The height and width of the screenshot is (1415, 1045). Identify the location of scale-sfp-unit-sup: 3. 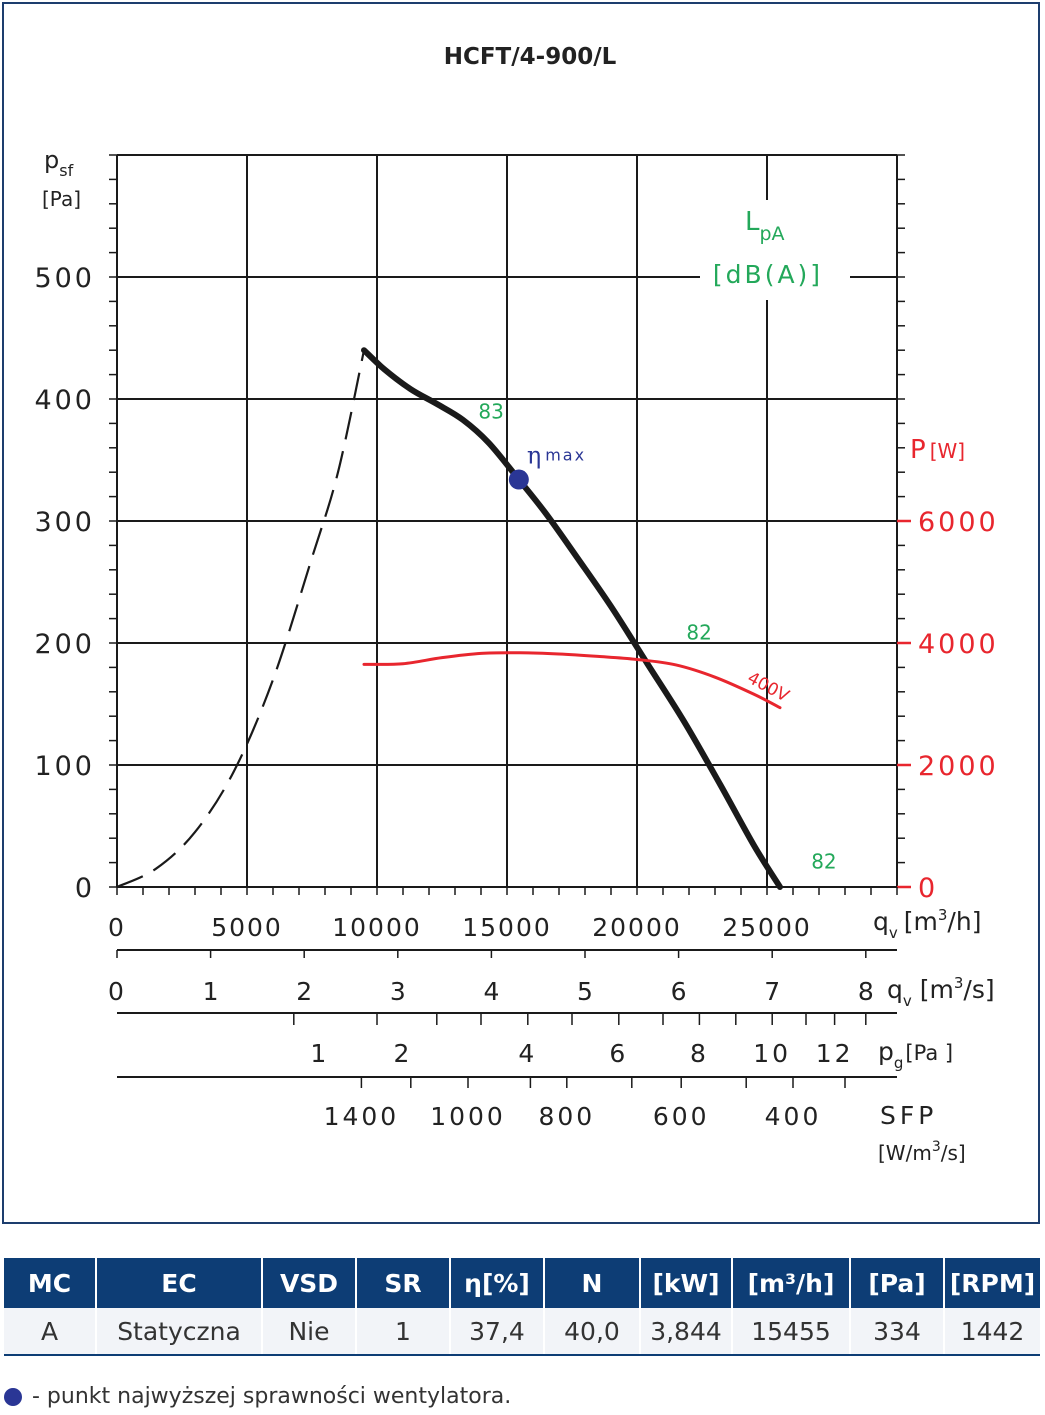
(936, 1147).